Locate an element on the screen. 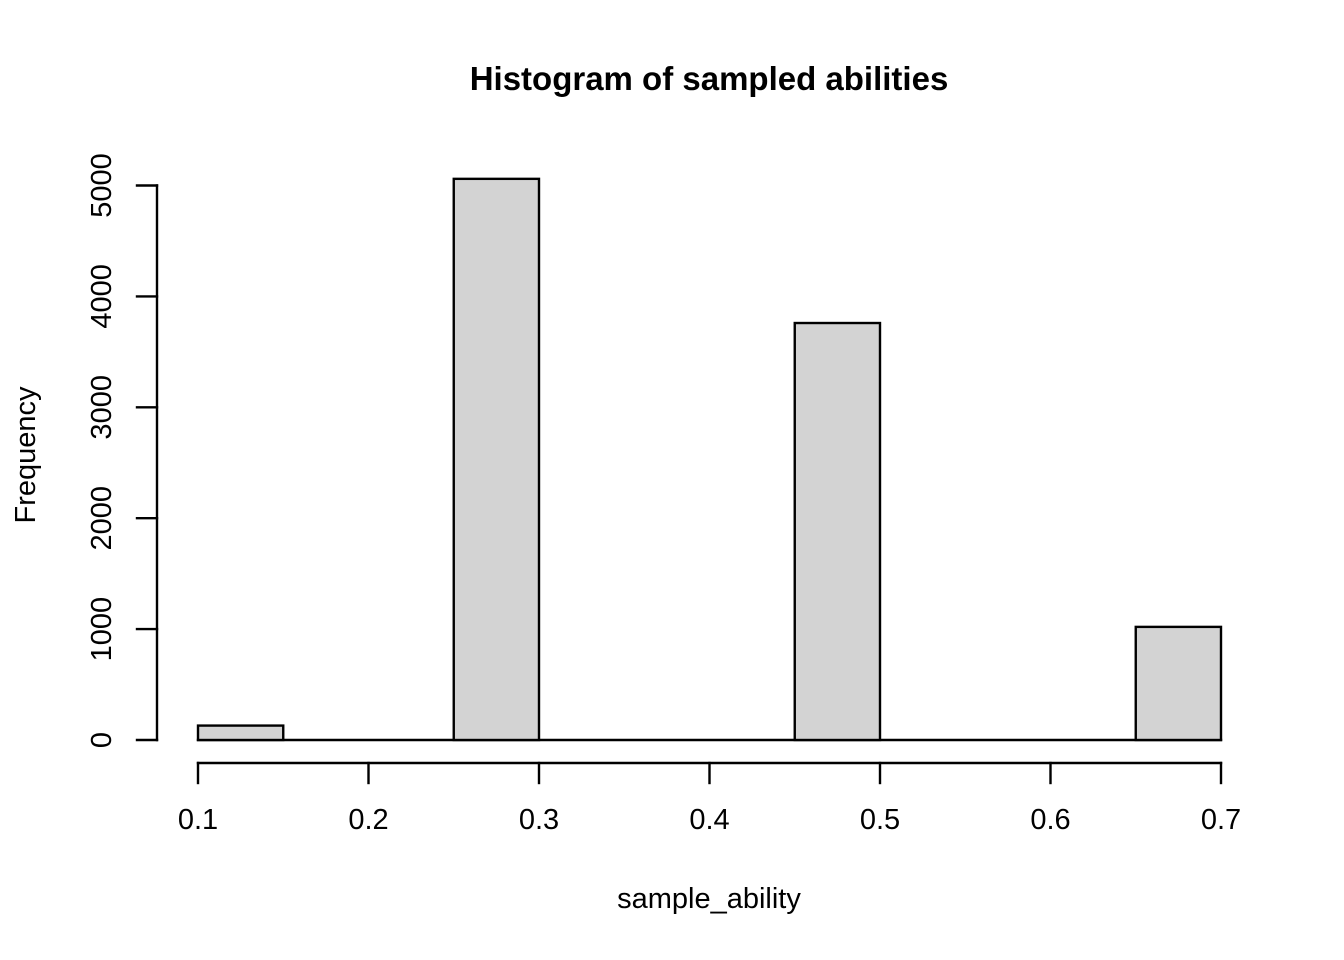  x-tick-label: 0.7 is located at coordinates (1221, 820).